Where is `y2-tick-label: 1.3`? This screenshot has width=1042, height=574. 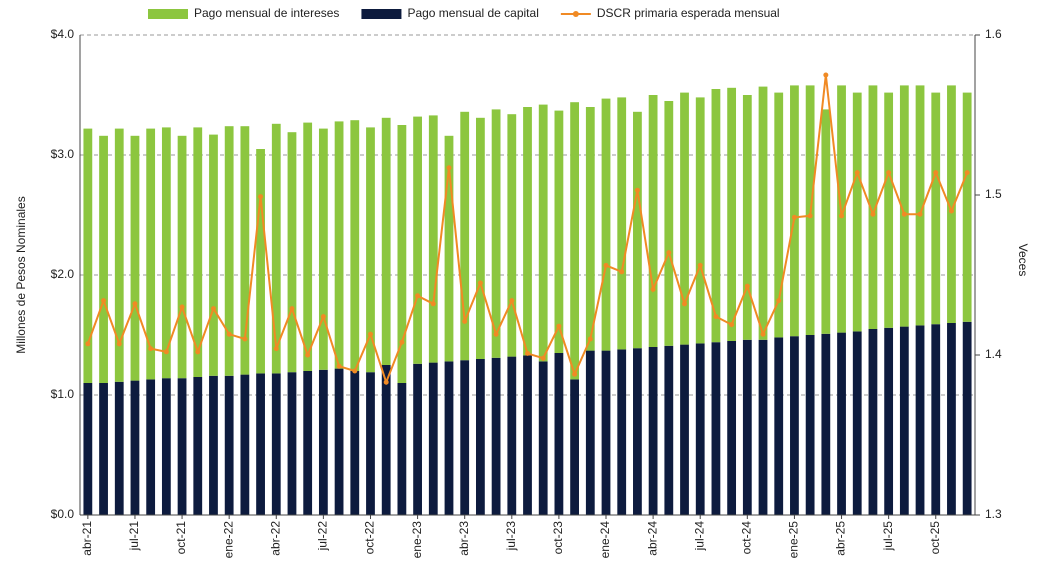 y2-tick-label: 1.3 is located at coordinates (993, 514).